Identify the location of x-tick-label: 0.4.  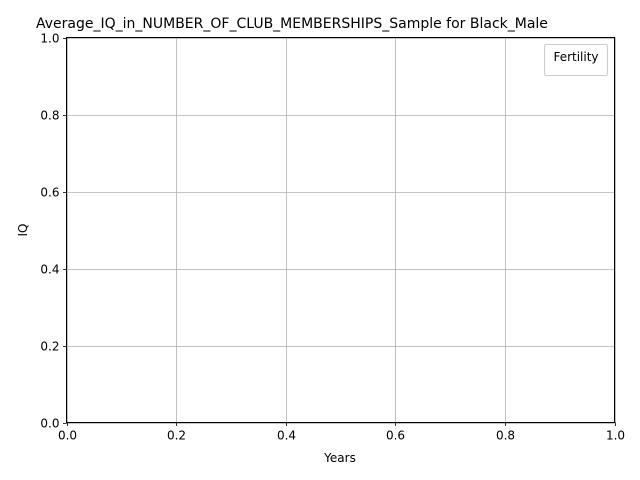
(286, 436).